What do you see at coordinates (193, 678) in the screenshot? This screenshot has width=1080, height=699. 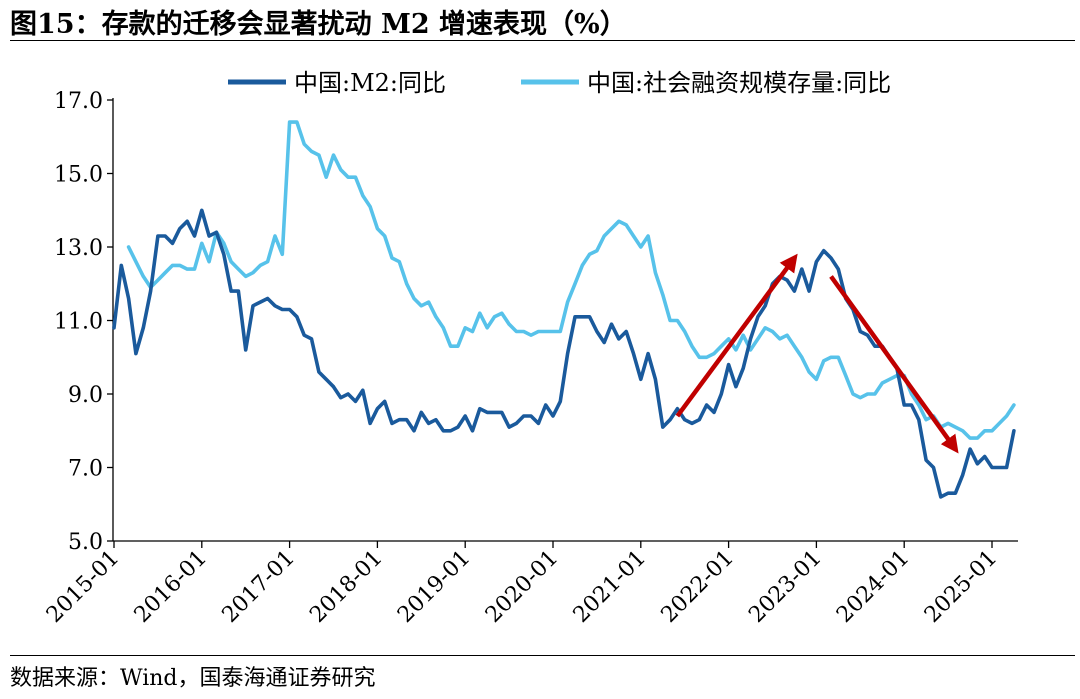 I see `source-note: 数据来源：Wind，国泰海通证券研究` at bounding box center [193, 678].